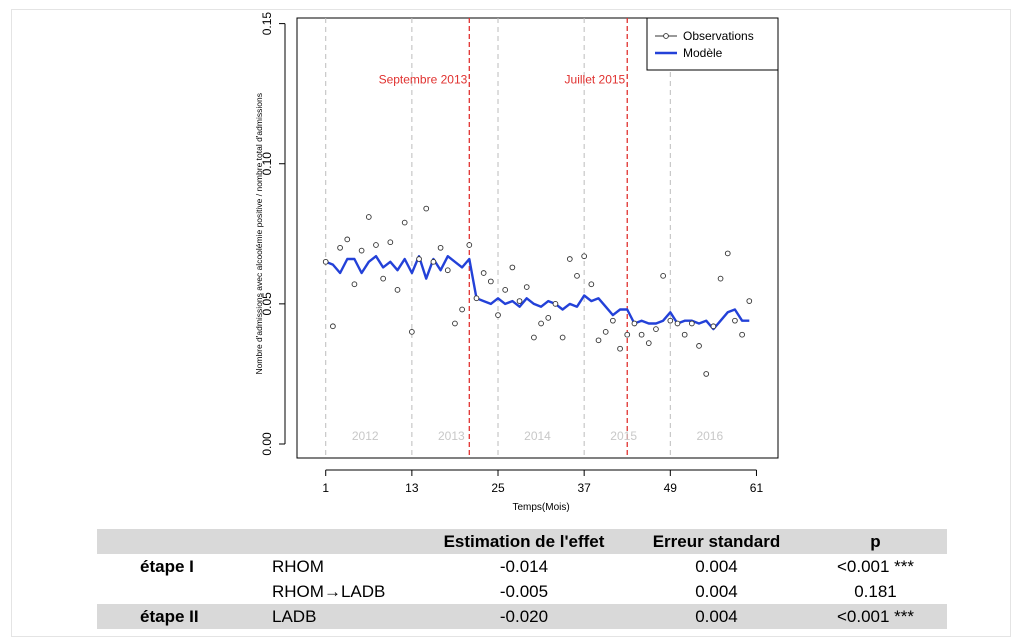  Describe the element at coordinates (329, 591) in the screenshot. I see `effect-cell: RHOM→LADB` at that location.